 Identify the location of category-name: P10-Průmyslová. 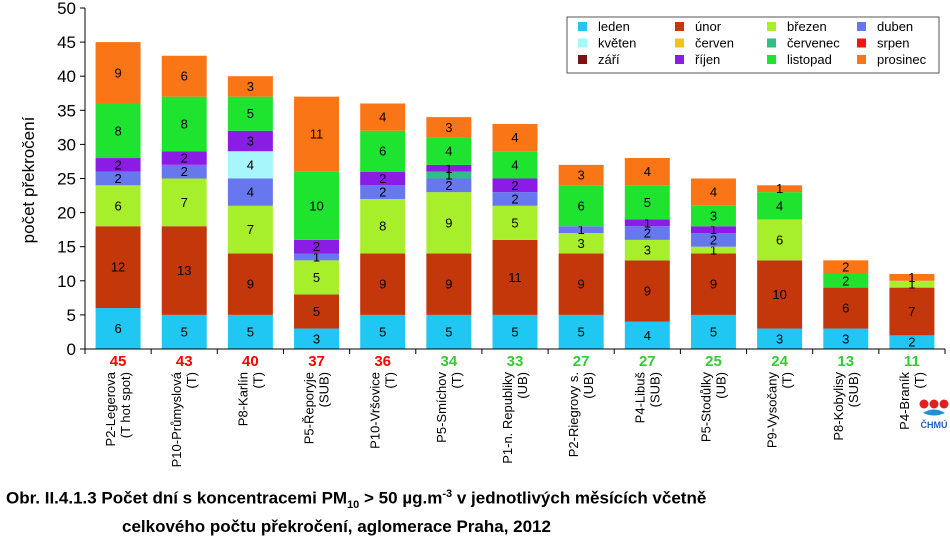
(176, 419).